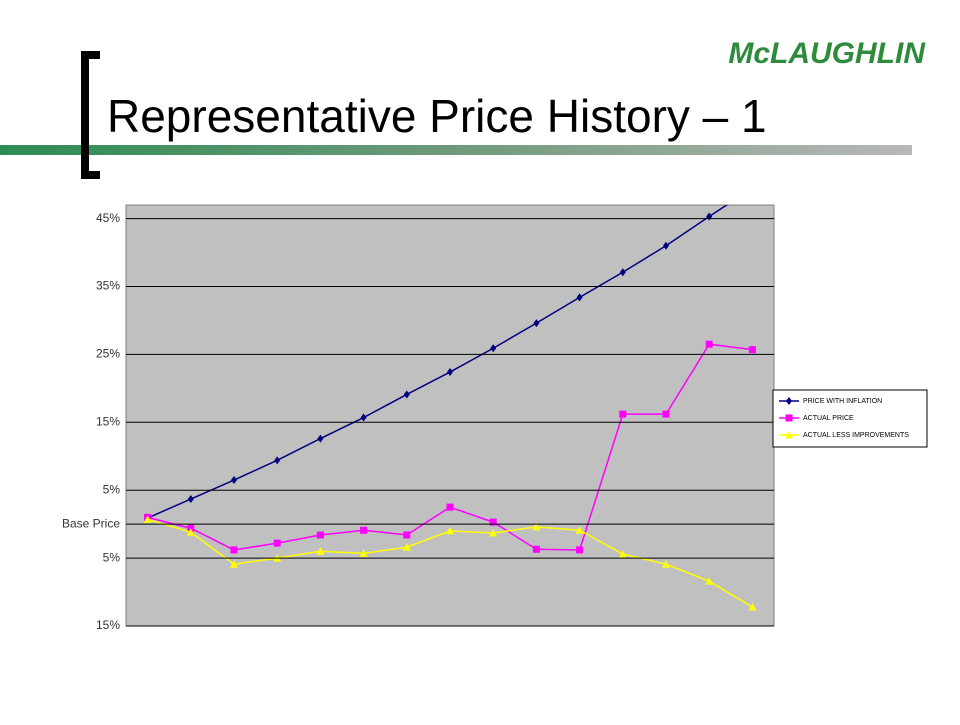 The width and height of the screenshot is (960, 725). Describe the element at coordinates (842, 401) in the screenshot. I see `legend-label: PRICE WITH INFLATION` at that location.